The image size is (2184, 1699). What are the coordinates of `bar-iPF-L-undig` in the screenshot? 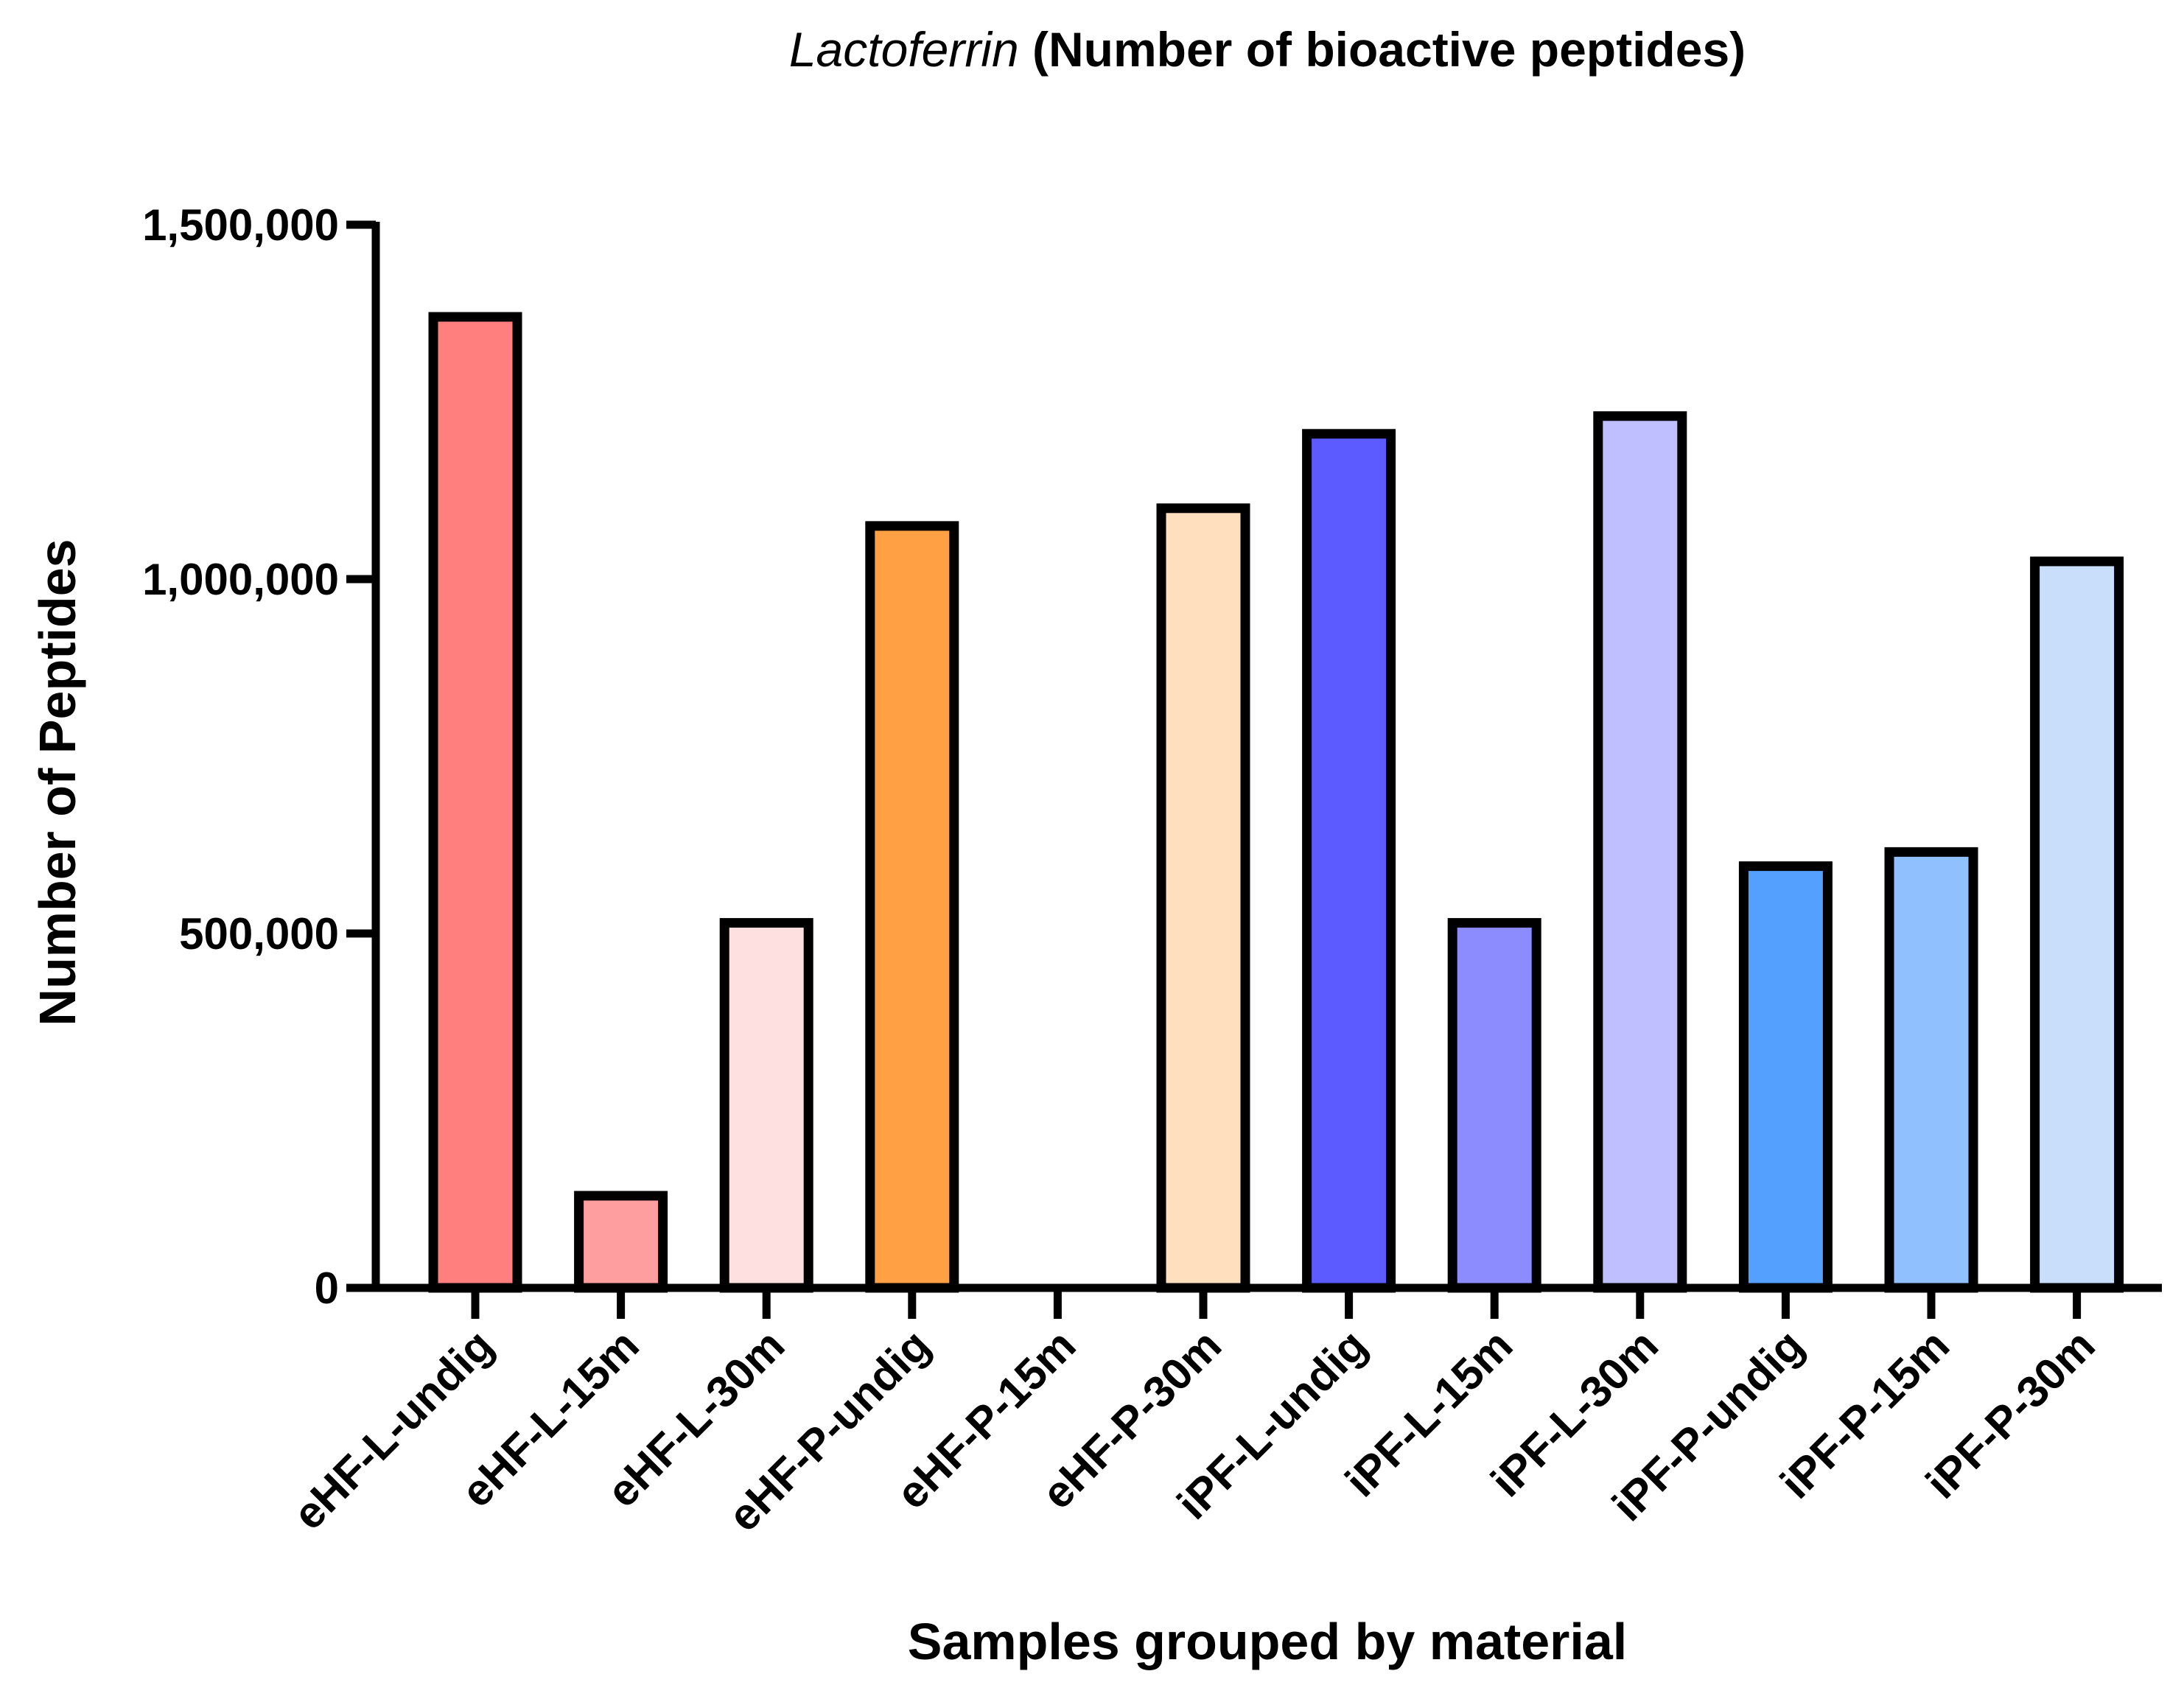 It's located at (1349, 861).